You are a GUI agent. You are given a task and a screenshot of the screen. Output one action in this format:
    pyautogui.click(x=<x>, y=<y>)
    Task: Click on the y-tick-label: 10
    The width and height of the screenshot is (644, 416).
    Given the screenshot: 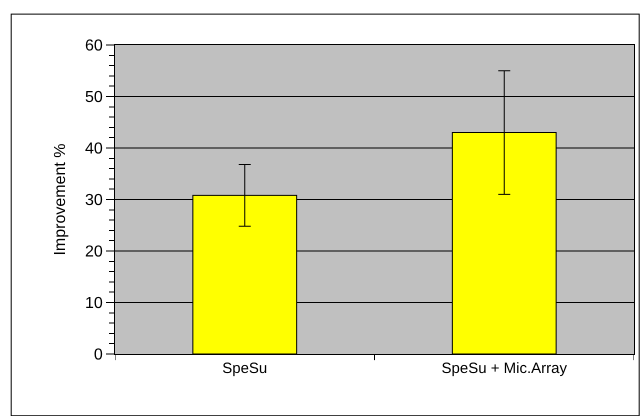 What is the action you would take?
    pyautogui.click(x=94, y=303)
    